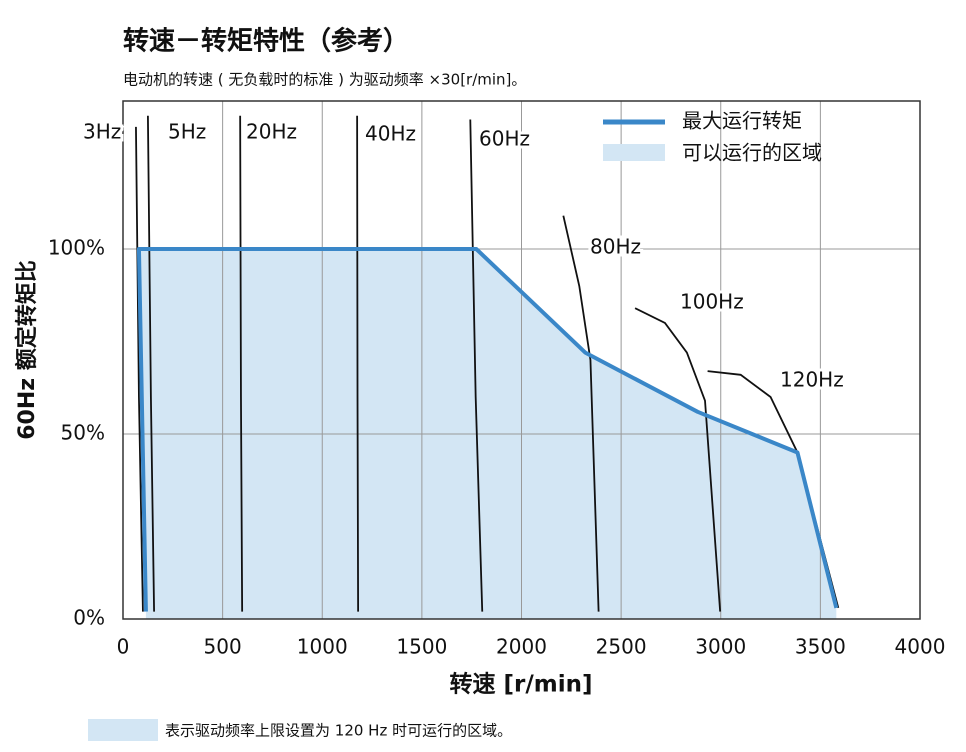 The image size is (966, 752). I want to click on footnote-swatch, so click(123, 730).